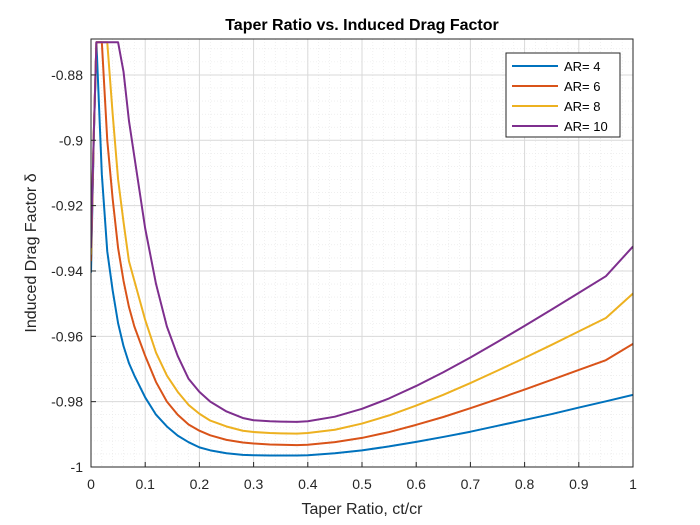  I want to click on y-axis-label: Induced Drag Factor δ, so click(31, 252).